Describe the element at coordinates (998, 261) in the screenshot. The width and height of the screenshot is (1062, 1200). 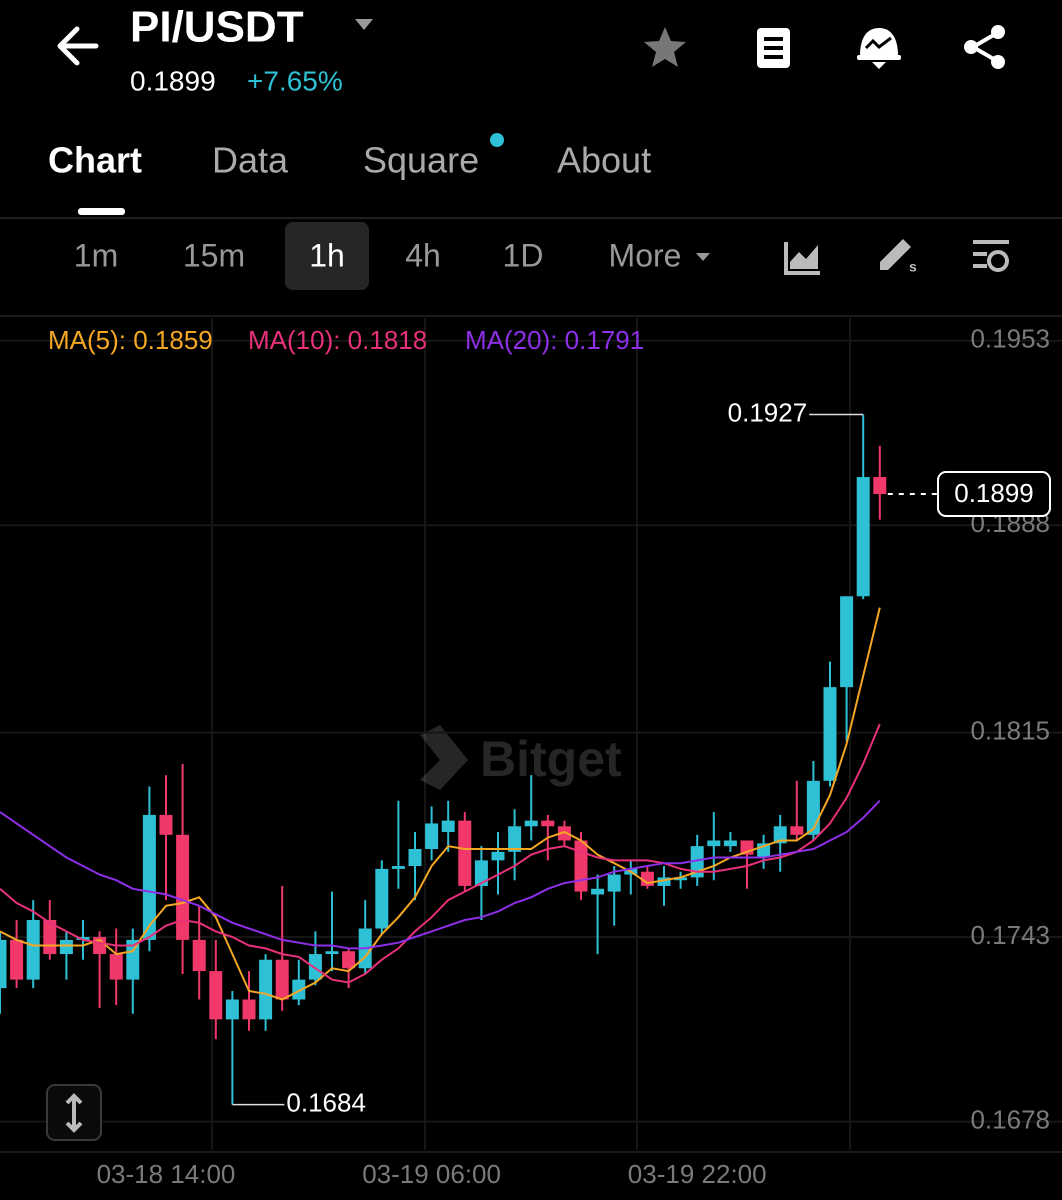
I see `indicator-gear` at that location.